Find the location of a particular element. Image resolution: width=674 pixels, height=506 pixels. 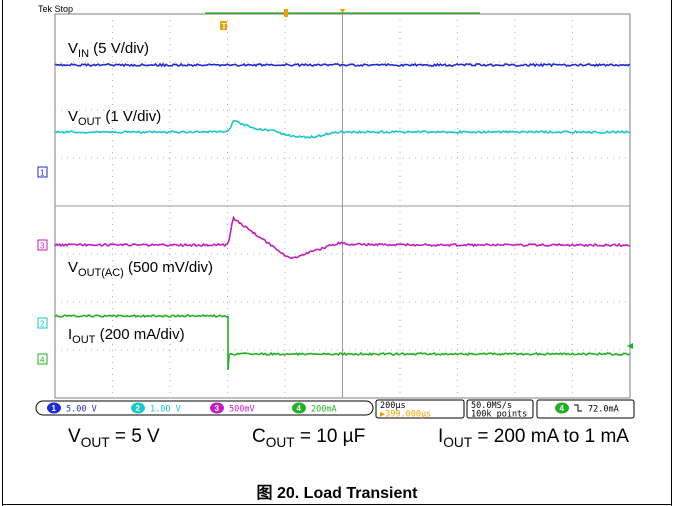

condition-vout-main: V is located at coordinates (74, 436).